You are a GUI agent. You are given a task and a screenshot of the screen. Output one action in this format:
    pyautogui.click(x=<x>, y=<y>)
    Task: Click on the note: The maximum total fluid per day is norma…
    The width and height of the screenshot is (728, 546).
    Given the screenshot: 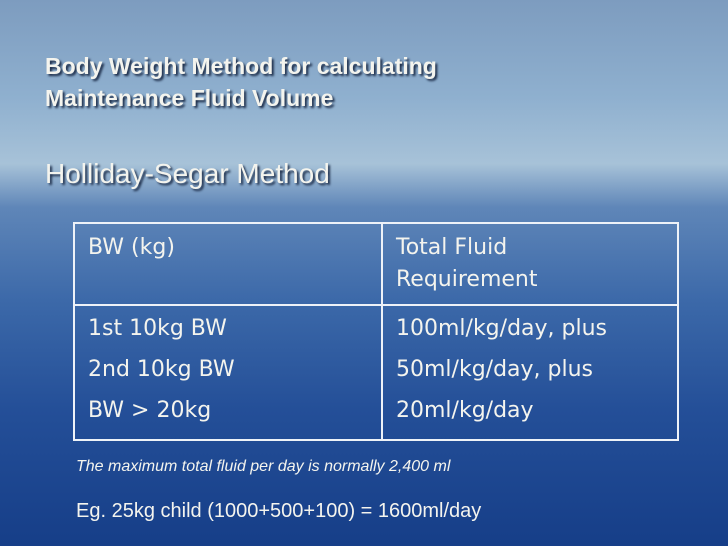 What is the action you would take?
    pyautogui.click(x=263, y=466)
    